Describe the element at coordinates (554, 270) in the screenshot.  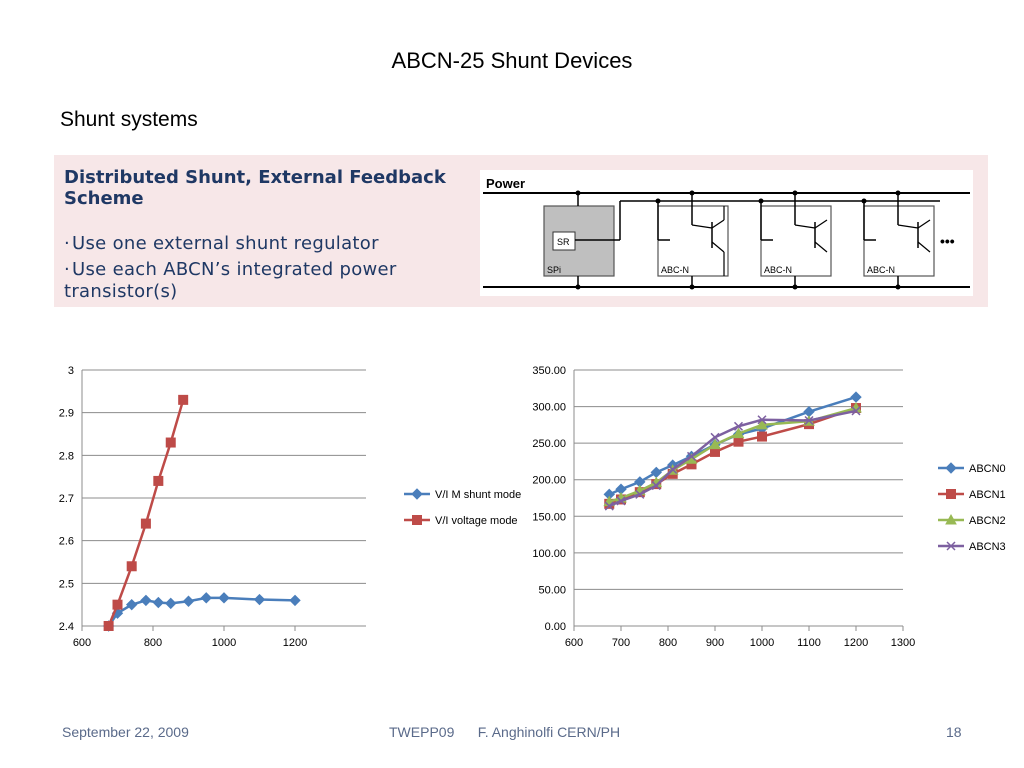
I see `spi-label: SPi` at that location.